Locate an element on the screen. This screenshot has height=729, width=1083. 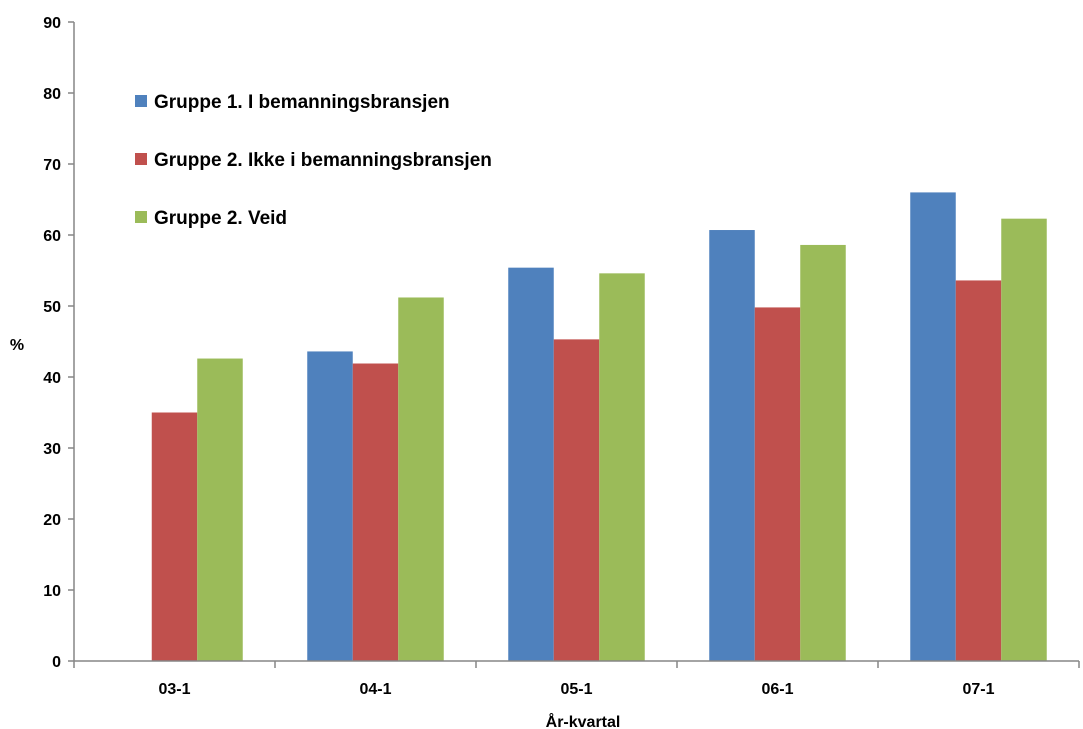
y-ticks-layer: 0 10 20 30 40 50 60 70 80 90 is located at coordinates (58, 343).